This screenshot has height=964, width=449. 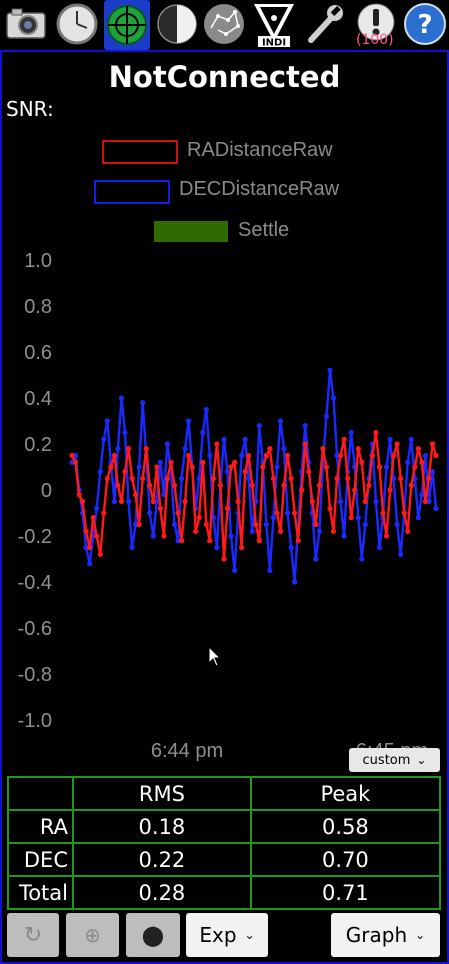 I want to click on table-row: RA 0.18 0.58, so click(x=224, y=826).